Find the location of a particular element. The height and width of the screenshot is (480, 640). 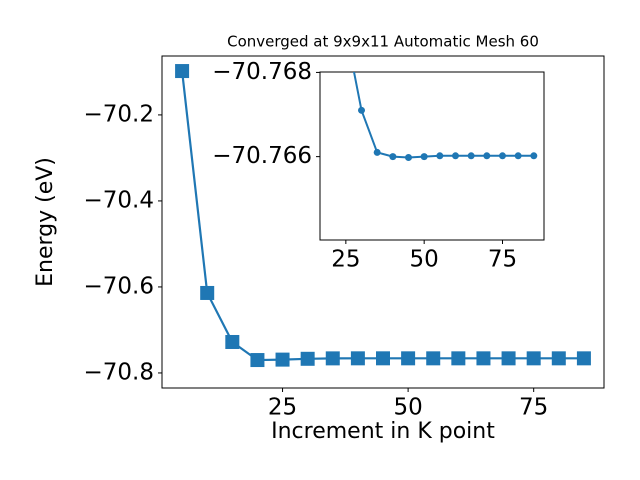

y-tick-label: −70.766 is located at coordinates (262, 156).